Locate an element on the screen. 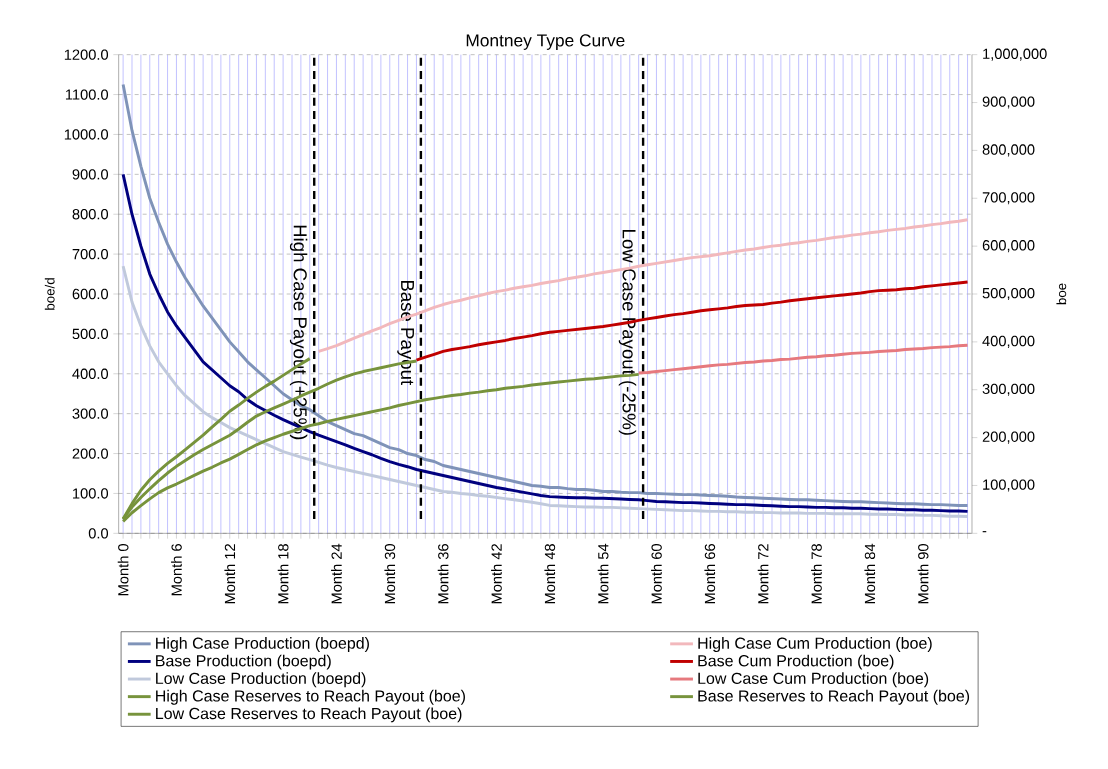 The width and height of the screenshot is (1108, 769). legend-label: Base Production (boepd) is located at coordinates (243, 662).